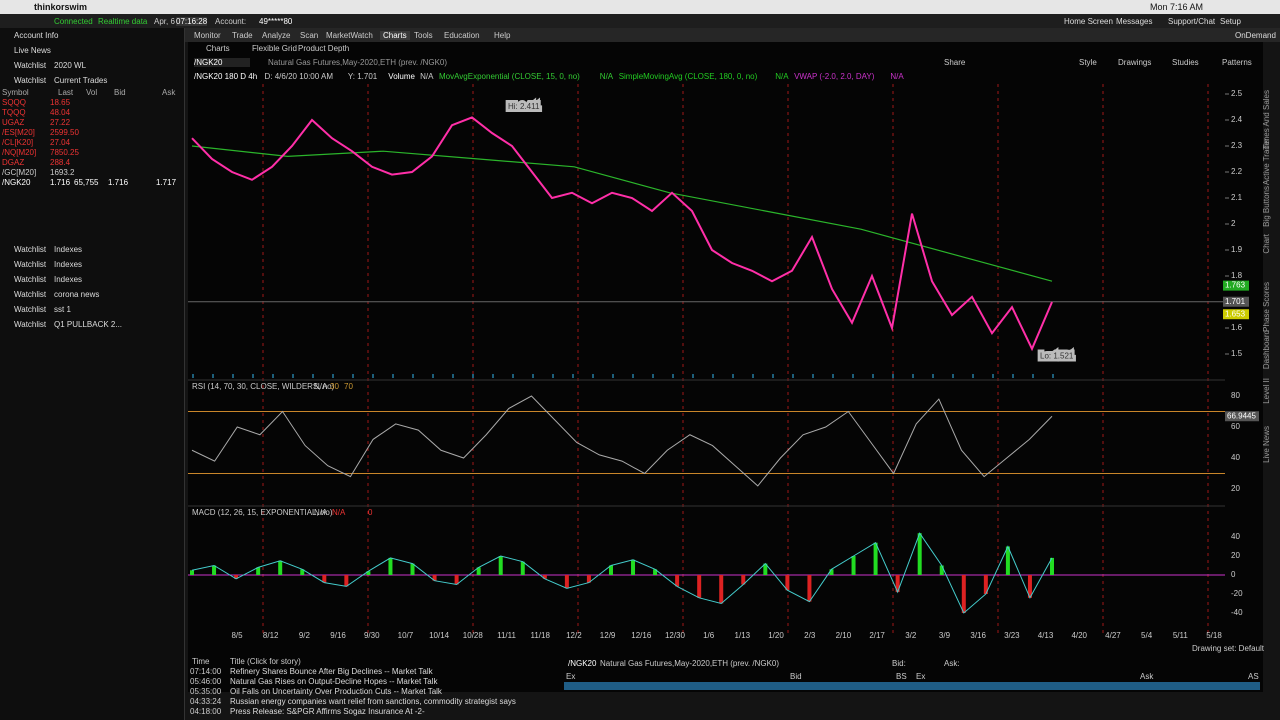  What do you see at coordinates (1266, 444) in the screenshot?
I see `side-tab: Live News` at bounding box center [1266, 444].